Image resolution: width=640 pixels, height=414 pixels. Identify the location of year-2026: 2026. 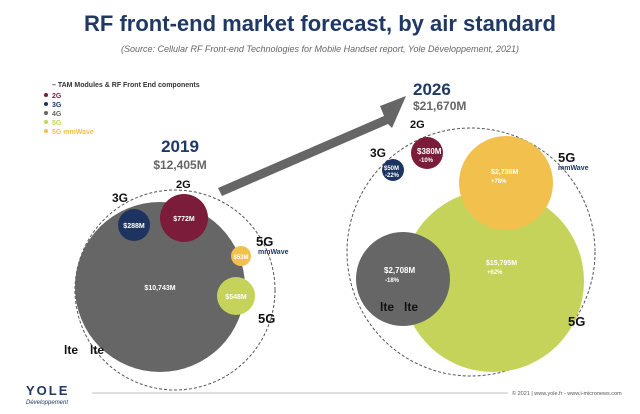
(432, 89).